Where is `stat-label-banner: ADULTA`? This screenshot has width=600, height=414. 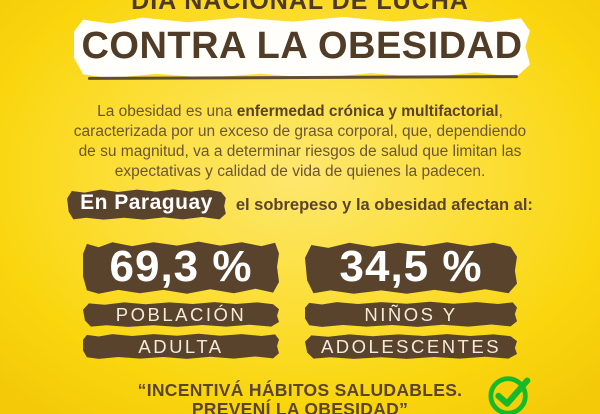 stat-label-banner: ADULTA is located at coordinates (181, 346).